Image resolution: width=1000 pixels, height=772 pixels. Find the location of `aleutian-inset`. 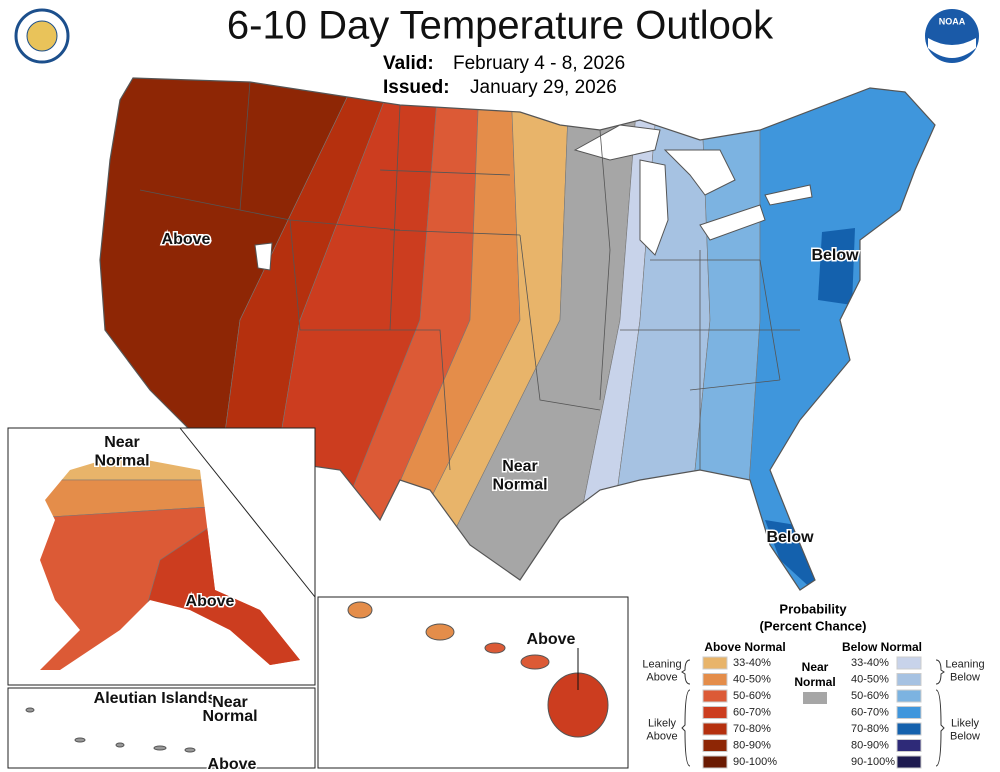

aleutian-inset is located at coordinates (161, 728).